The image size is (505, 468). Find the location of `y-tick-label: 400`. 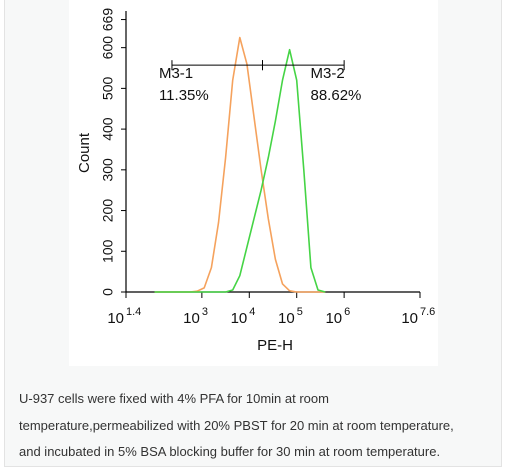

y-tick-label: 400 is located at coordinates (108, 129).